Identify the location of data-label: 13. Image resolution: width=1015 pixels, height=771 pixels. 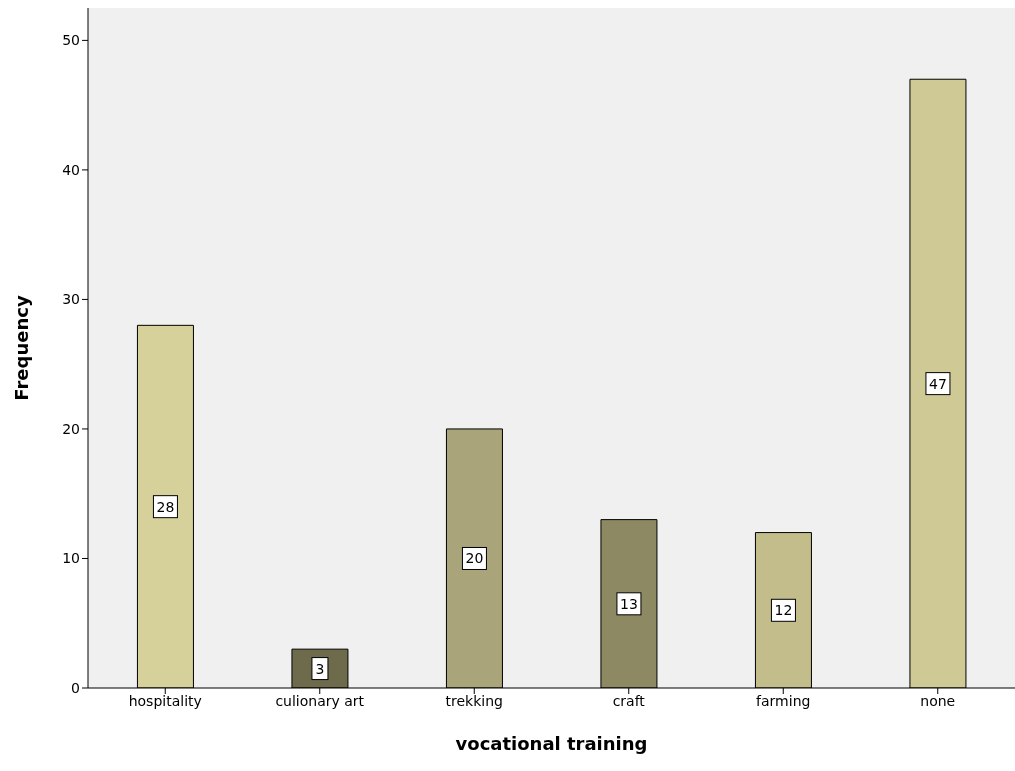
(629, 603).